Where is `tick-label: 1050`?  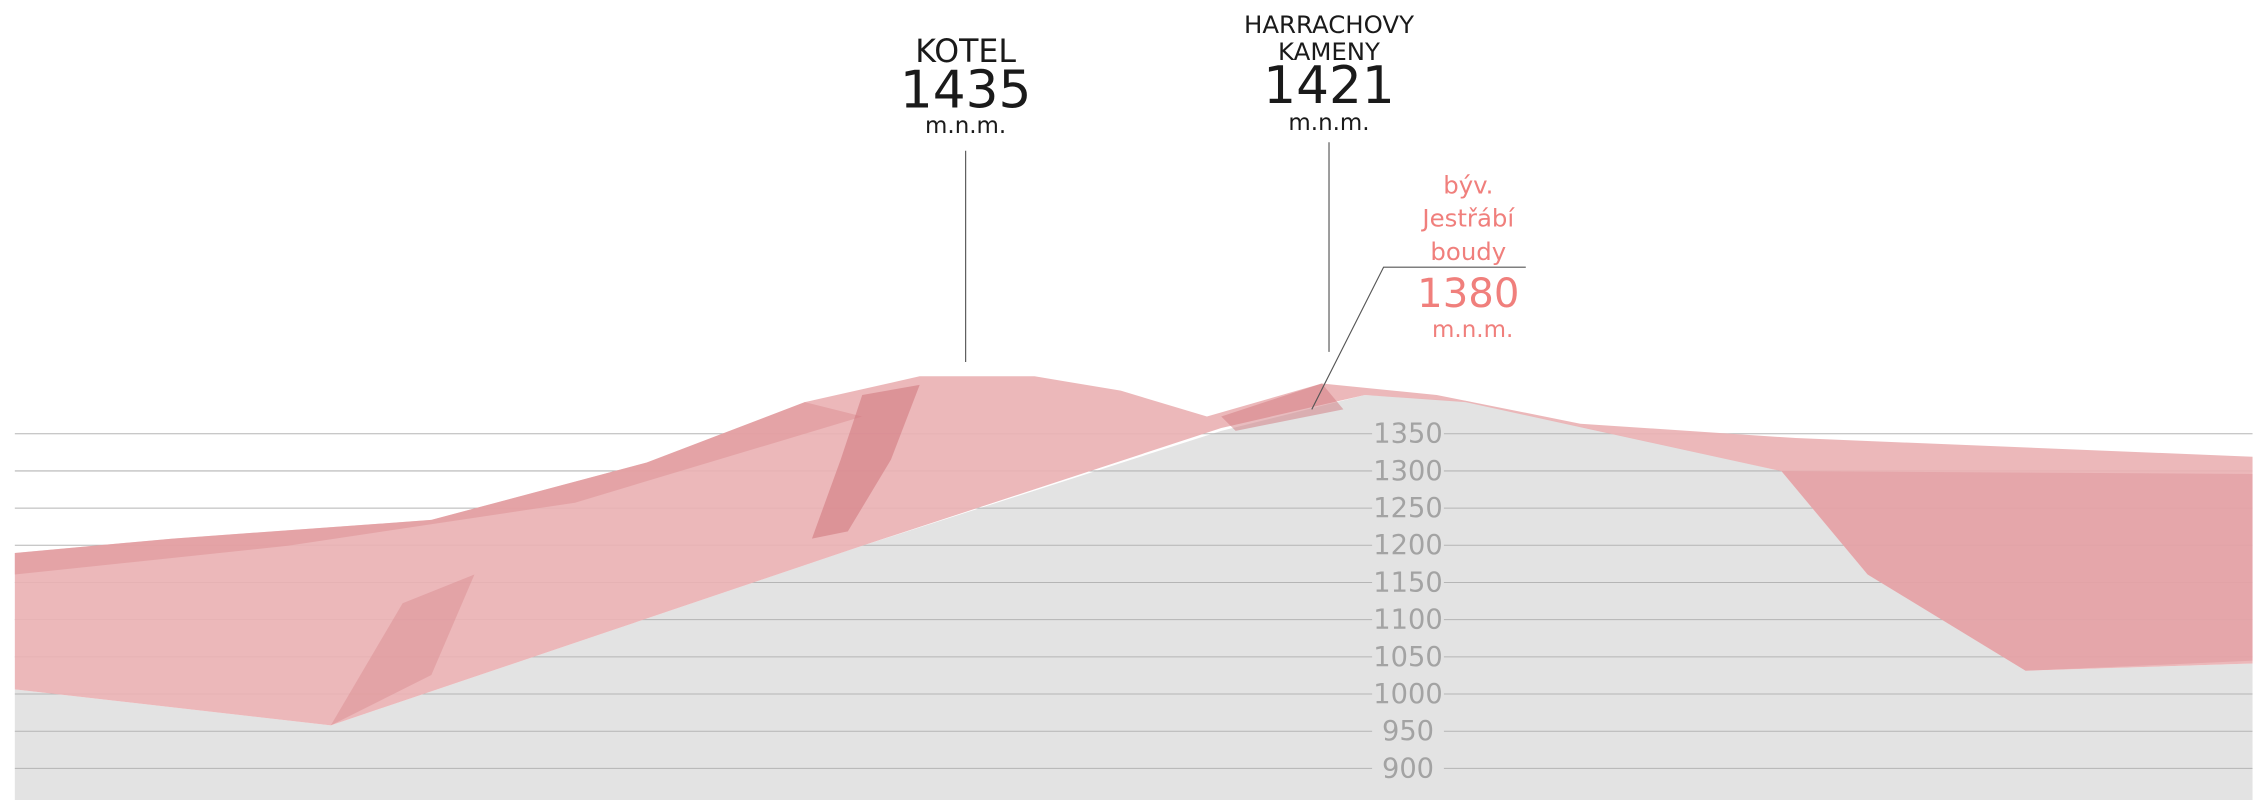 tick-label: 1050 is located at coordinates (1407, 657).